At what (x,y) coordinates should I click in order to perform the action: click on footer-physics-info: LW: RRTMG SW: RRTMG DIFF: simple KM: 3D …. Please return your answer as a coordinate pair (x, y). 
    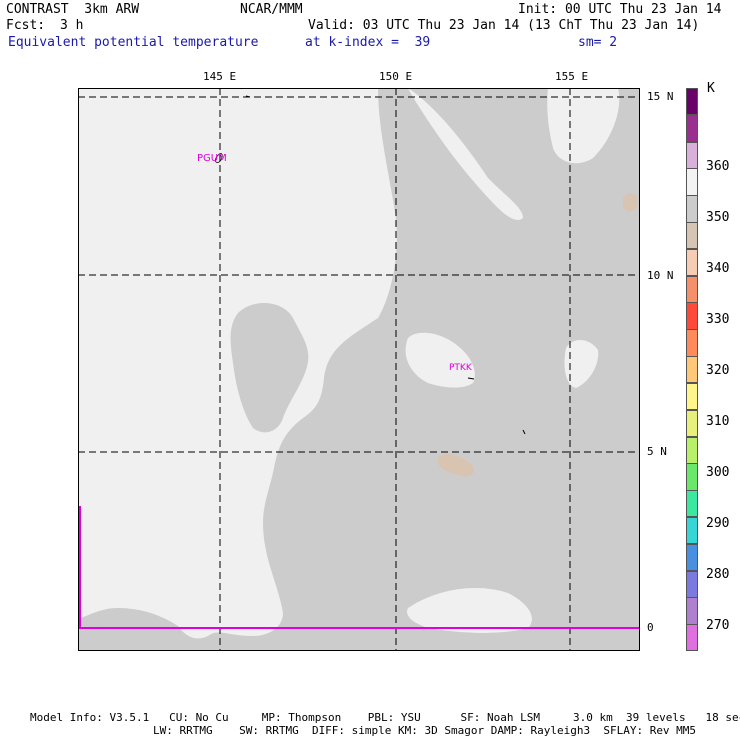
    Looking at the image, I should click on (425, 730).